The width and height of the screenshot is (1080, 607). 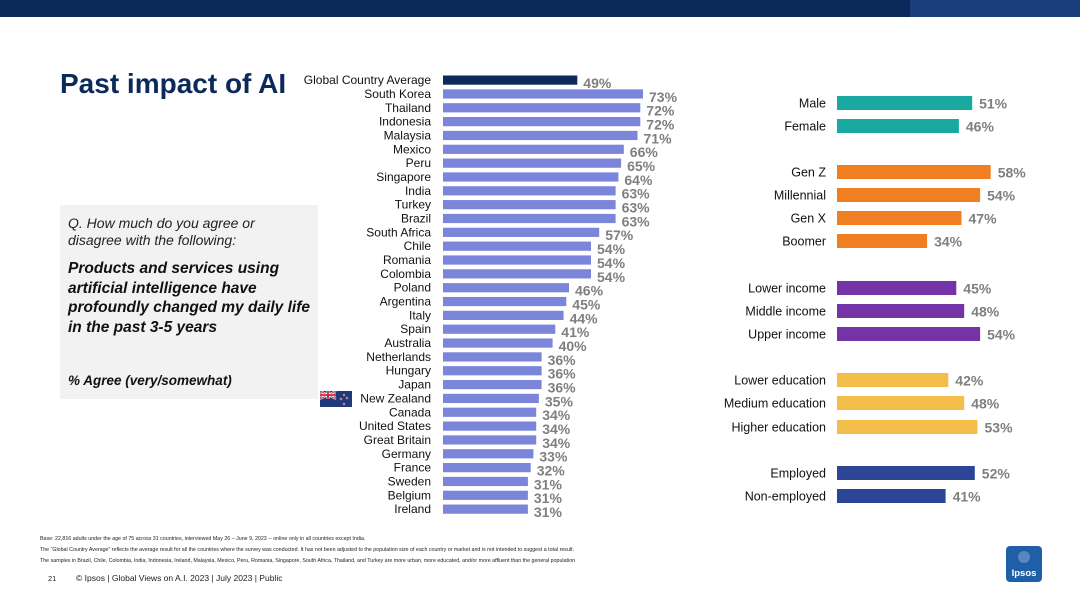 I want to click on country-value-italy: 44%, so click(x=584, y=318).